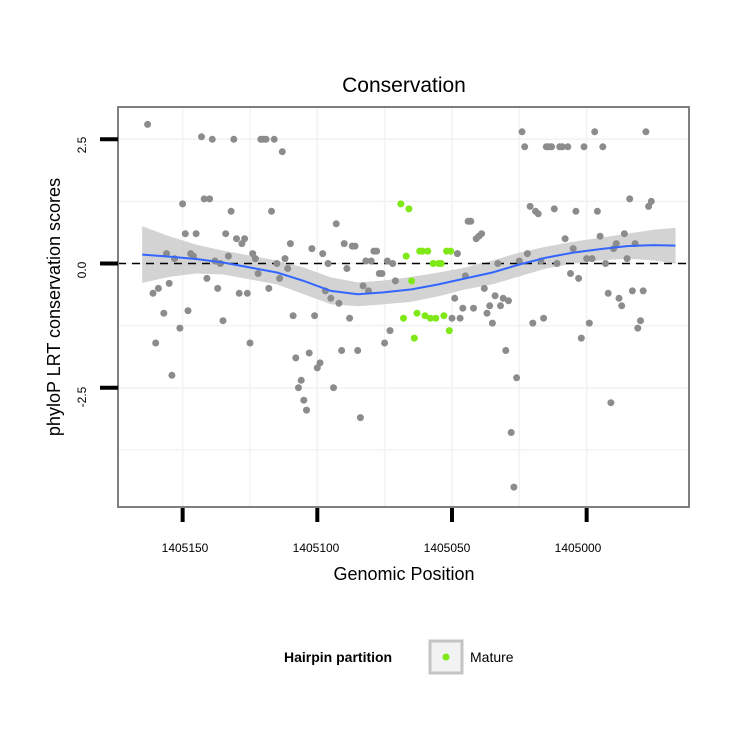 The width and height of the screenshot is (750, 750). What do you see at coordinates (338, 657) in the screenshot?
I see `legend-title: Hairpin partition` at bounding box center [338, 657].